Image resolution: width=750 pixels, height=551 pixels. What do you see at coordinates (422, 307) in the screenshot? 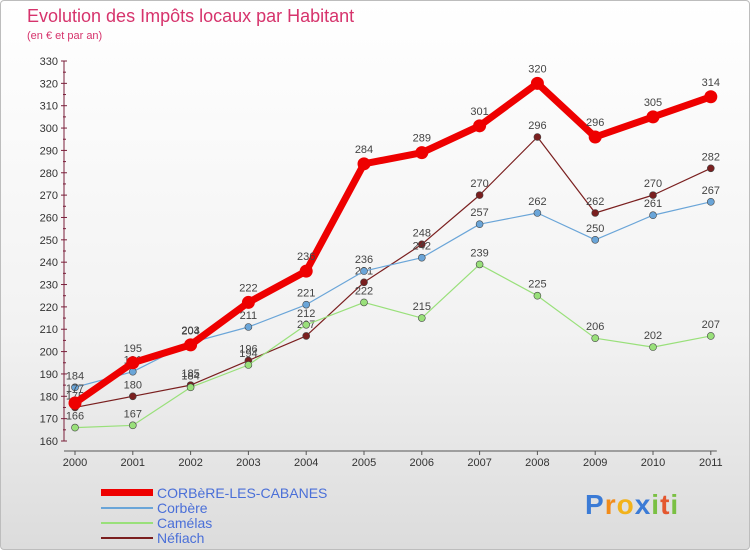
I see `data-label: 215` at bounding box center [422, 307].